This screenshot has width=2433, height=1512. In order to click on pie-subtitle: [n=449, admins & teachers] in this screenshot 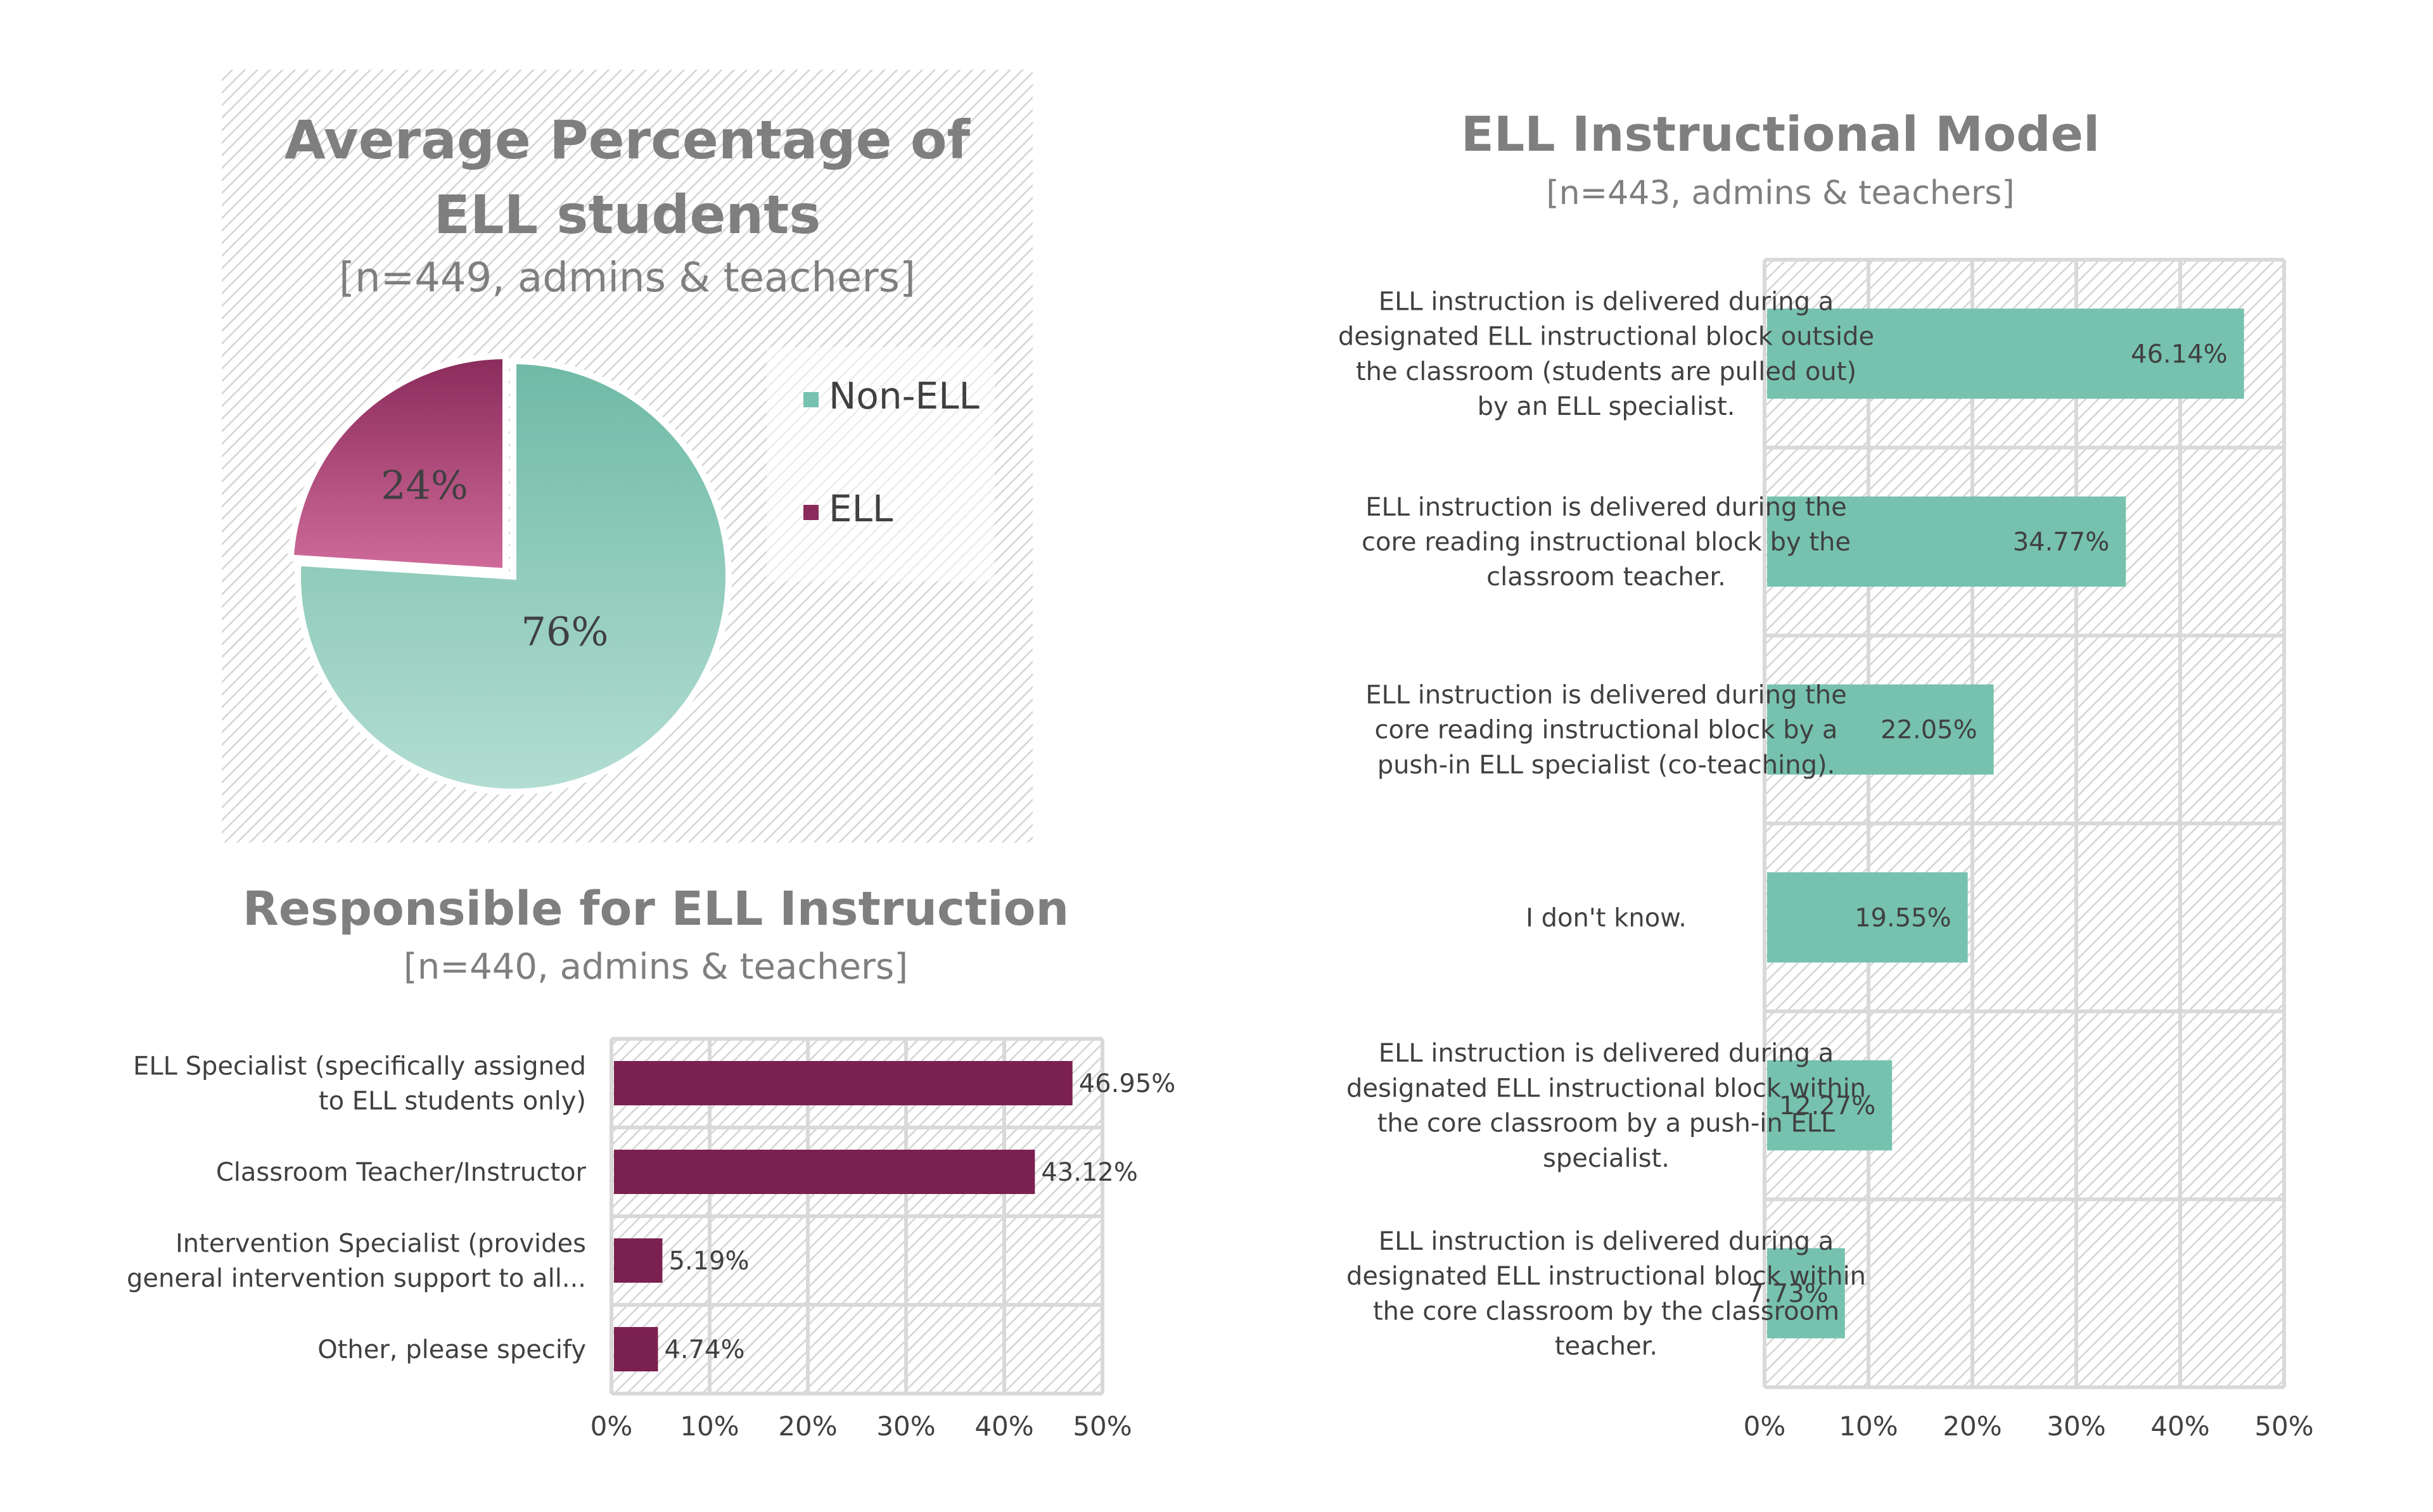, I will do `click(627, 278)`.